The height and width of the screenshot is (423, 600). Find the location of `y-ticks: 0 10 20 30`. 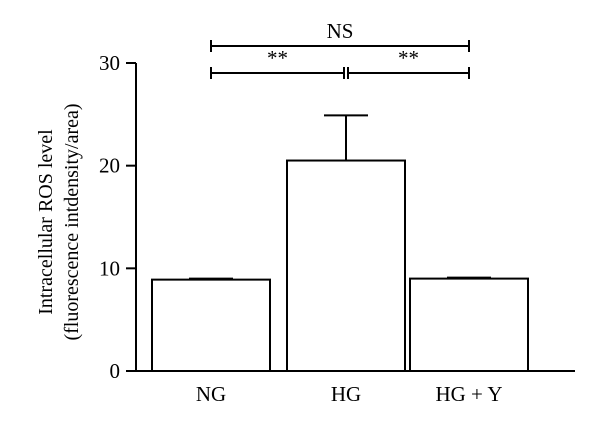

y-ticks: 0 10 20 30 is located at coordinates (117, 217).